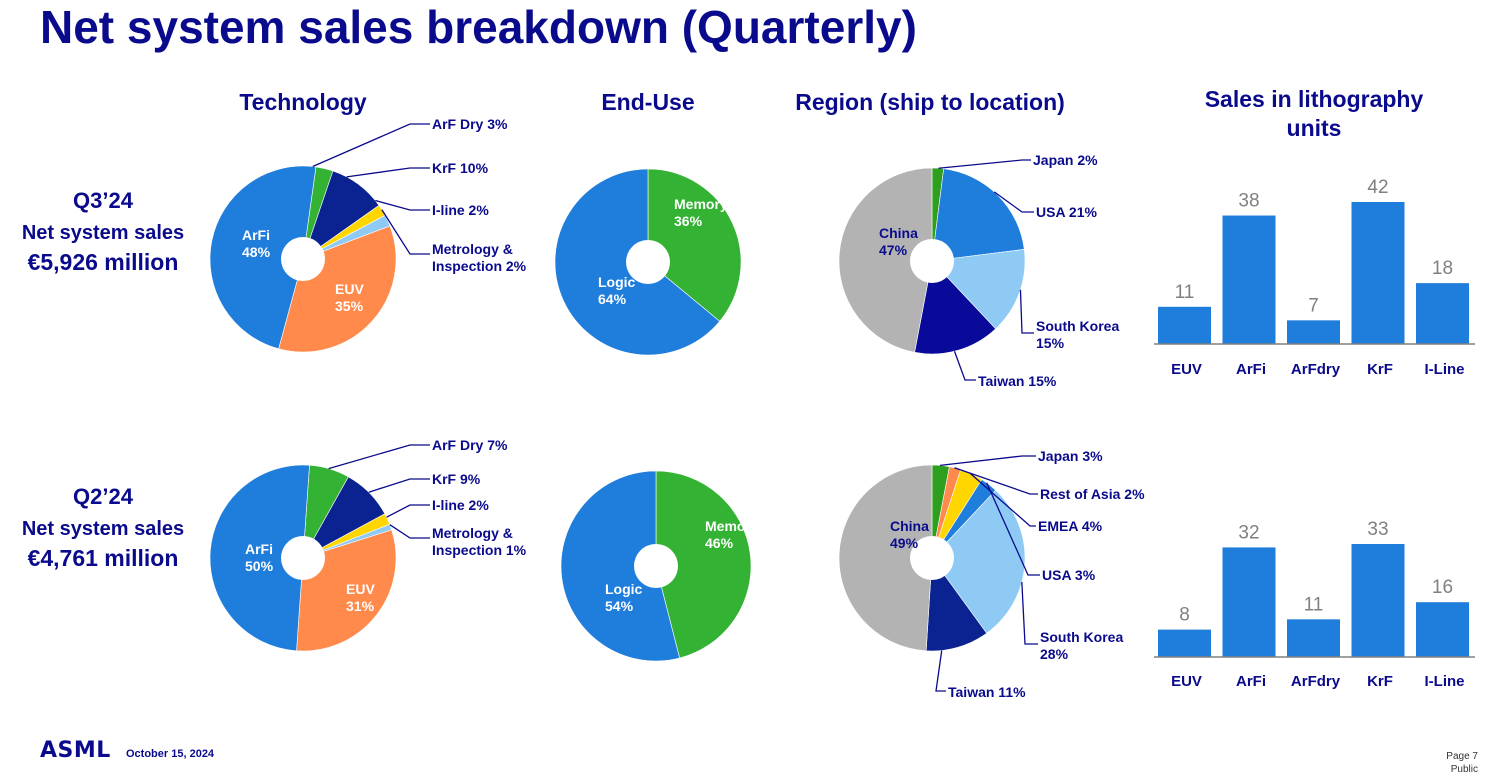 The image size is (1486, 776). What do you see at coordinates (460, 168) in the screenshot?
I see `slice-label-krf: KrF 10%` at bounding box center [460, 168].